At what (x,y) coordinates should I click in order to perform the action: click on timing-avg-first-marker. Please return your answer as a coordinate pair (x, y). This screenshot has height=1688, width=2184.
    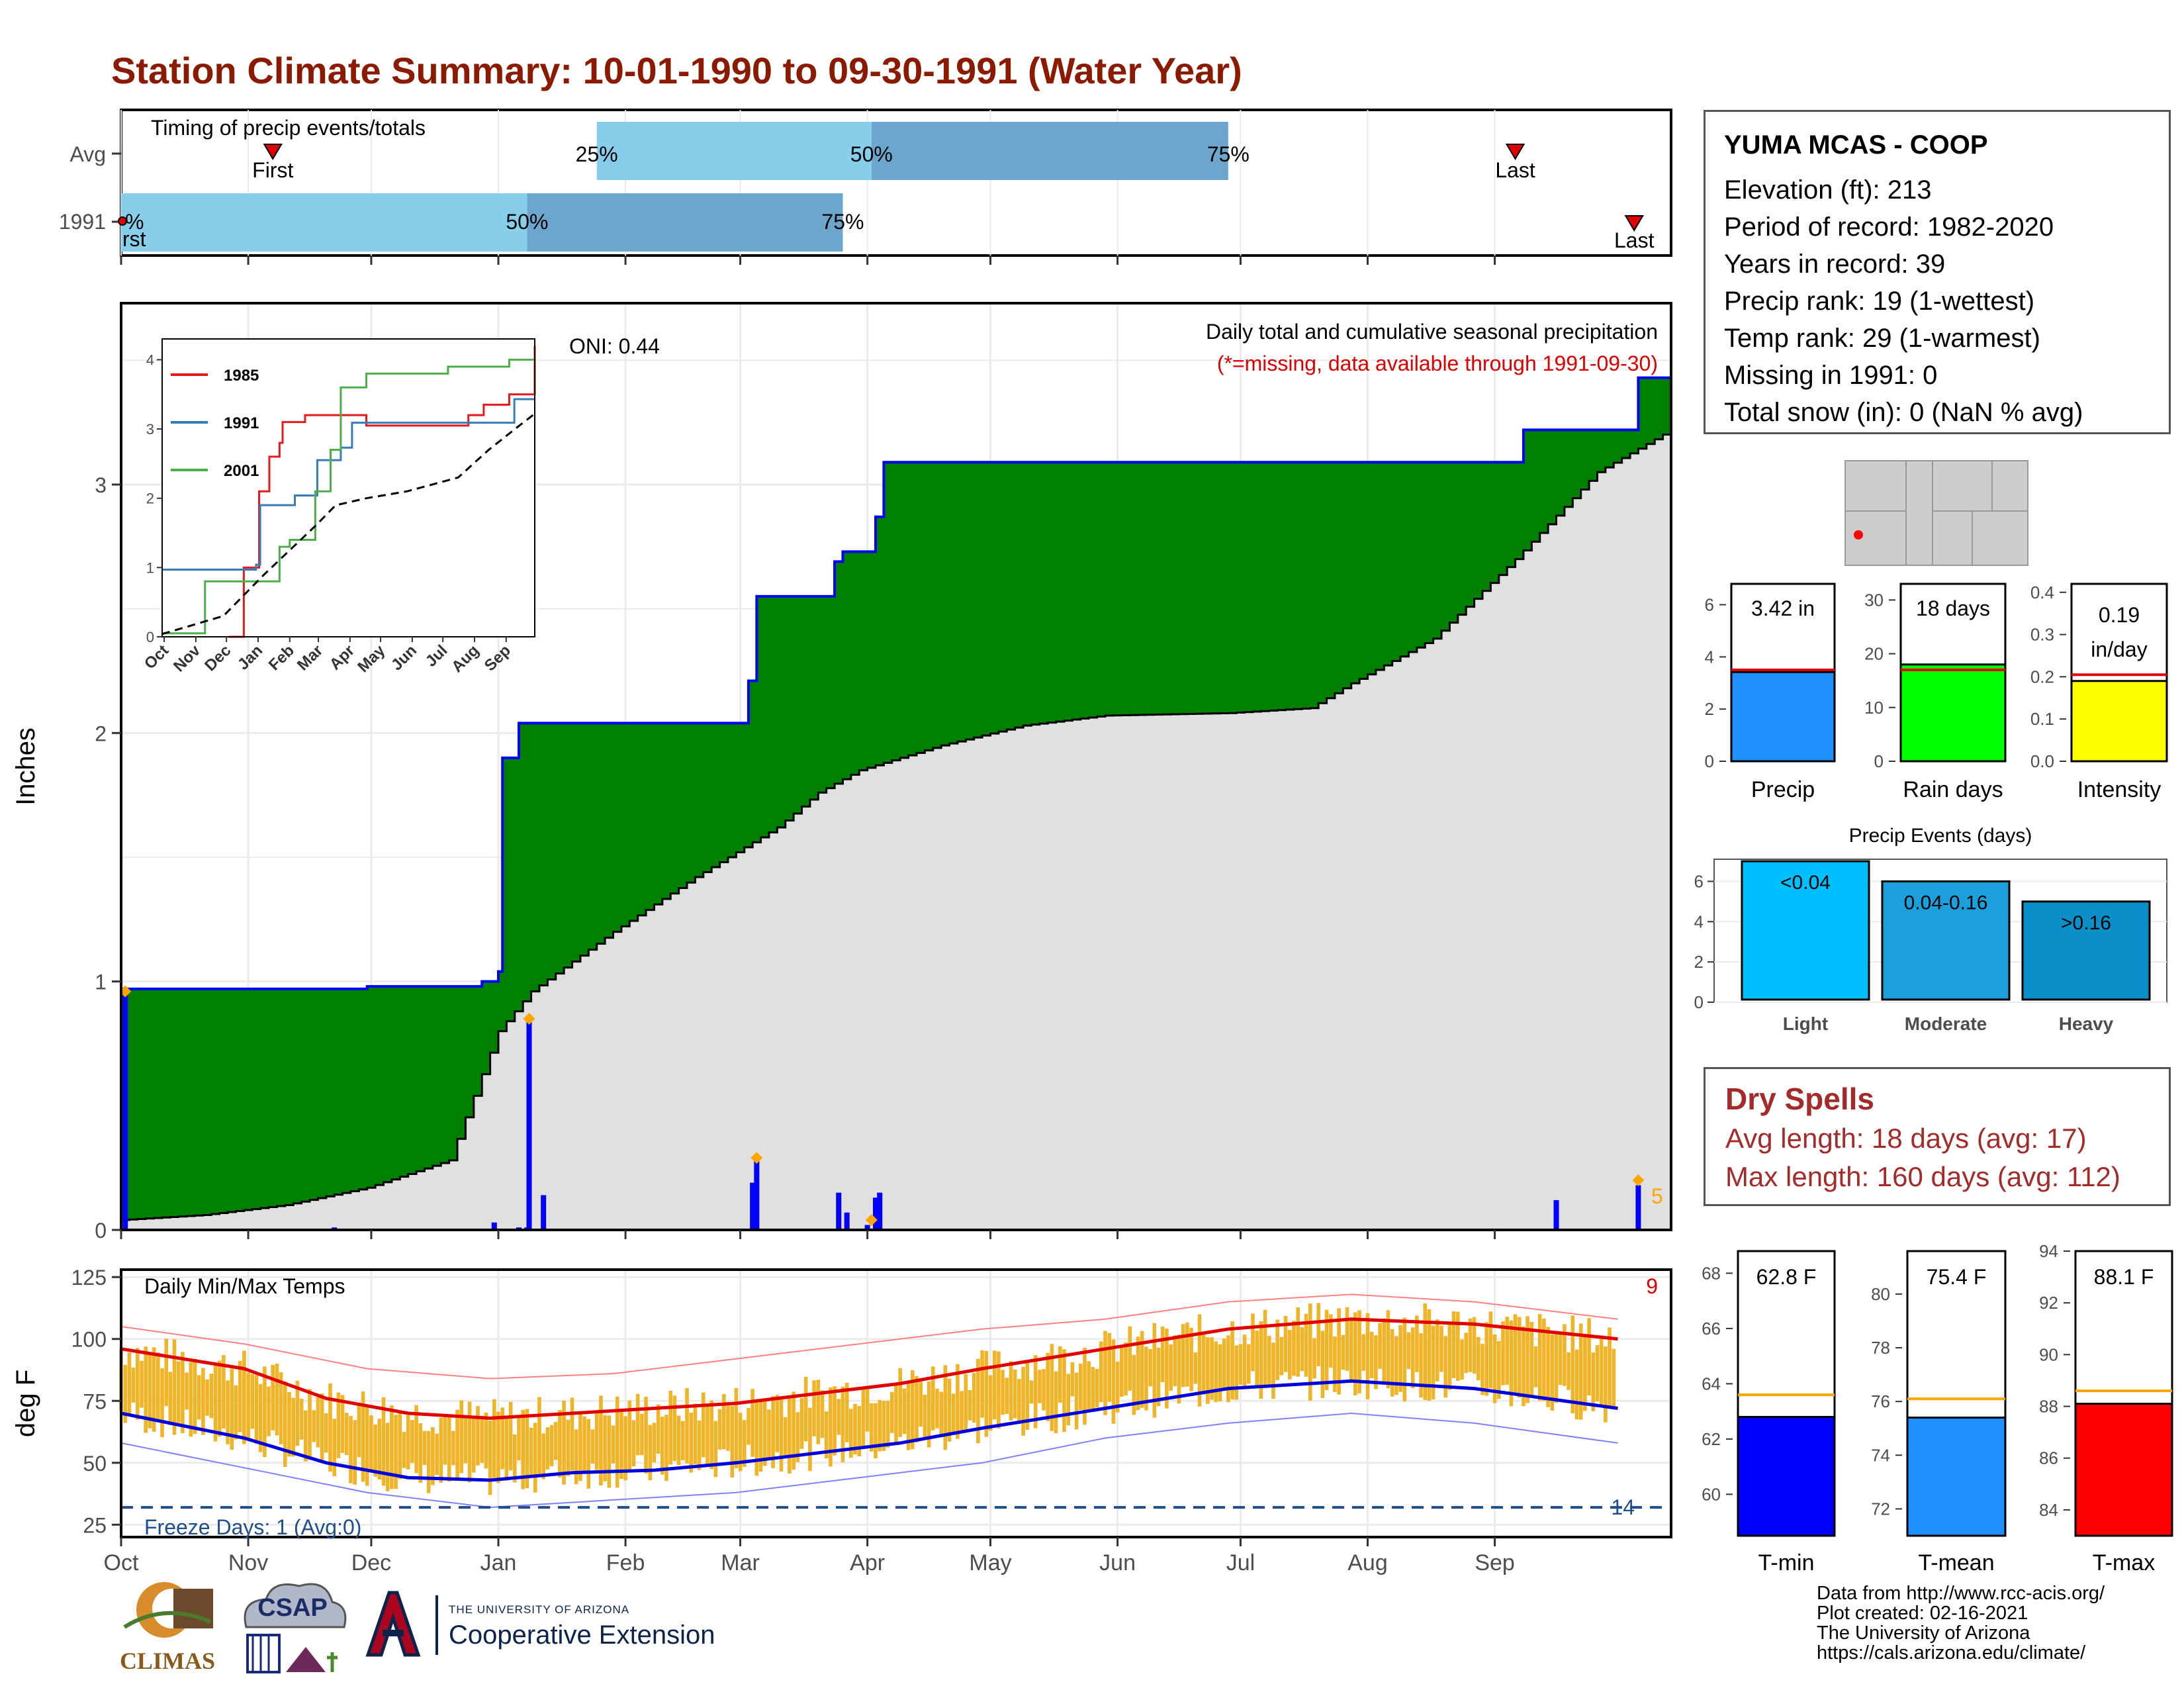
    Looking at the image, I should click on (273, 152).